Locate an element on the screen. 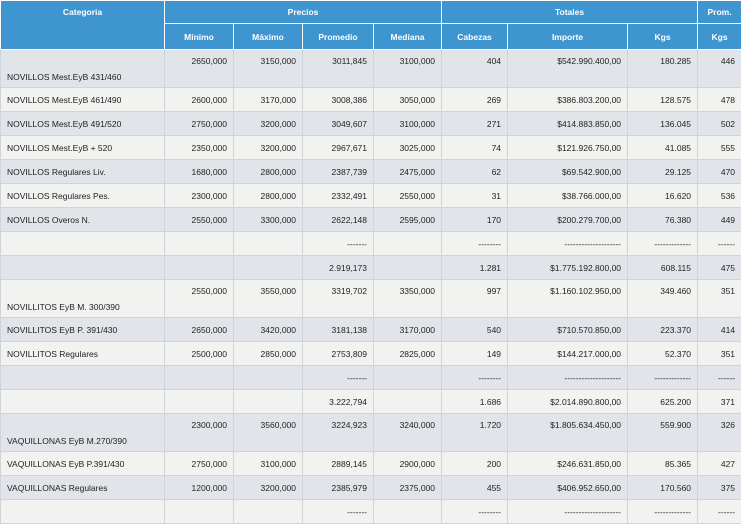  cell-cabezas: 170 is located at coordinates (475, 219).